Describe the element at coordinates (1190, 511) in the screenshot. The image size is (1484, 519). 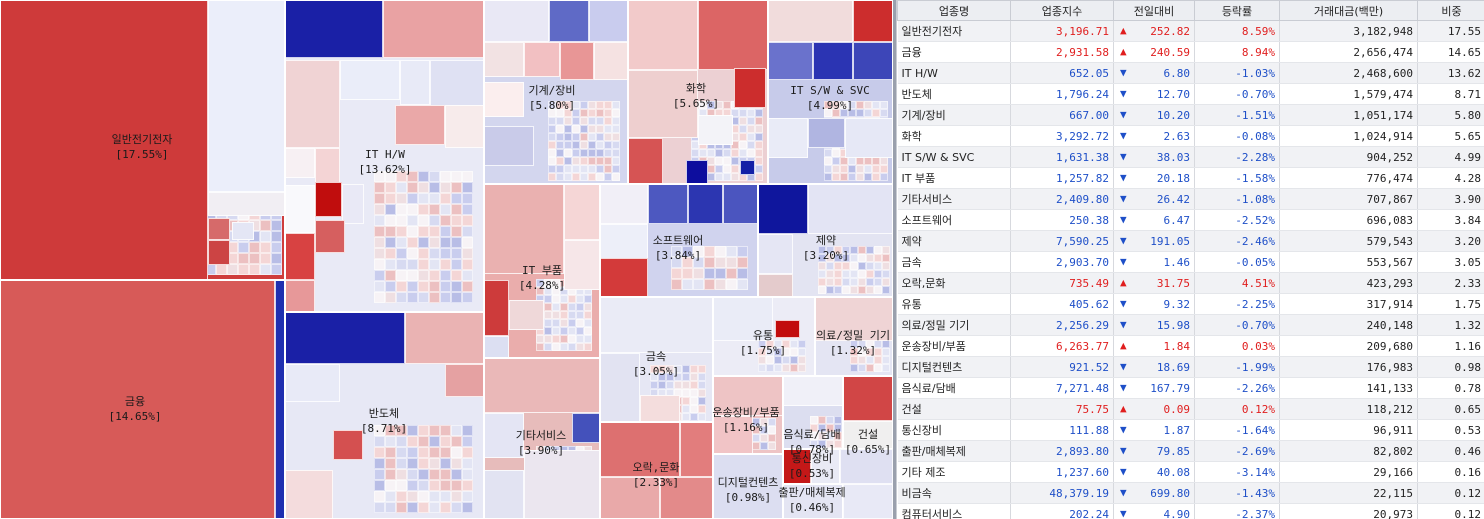
I see `table-row: 컴퓨터서비스 202.24 ▼ 4.90 -2.37% 20,973 0.12` at that location.